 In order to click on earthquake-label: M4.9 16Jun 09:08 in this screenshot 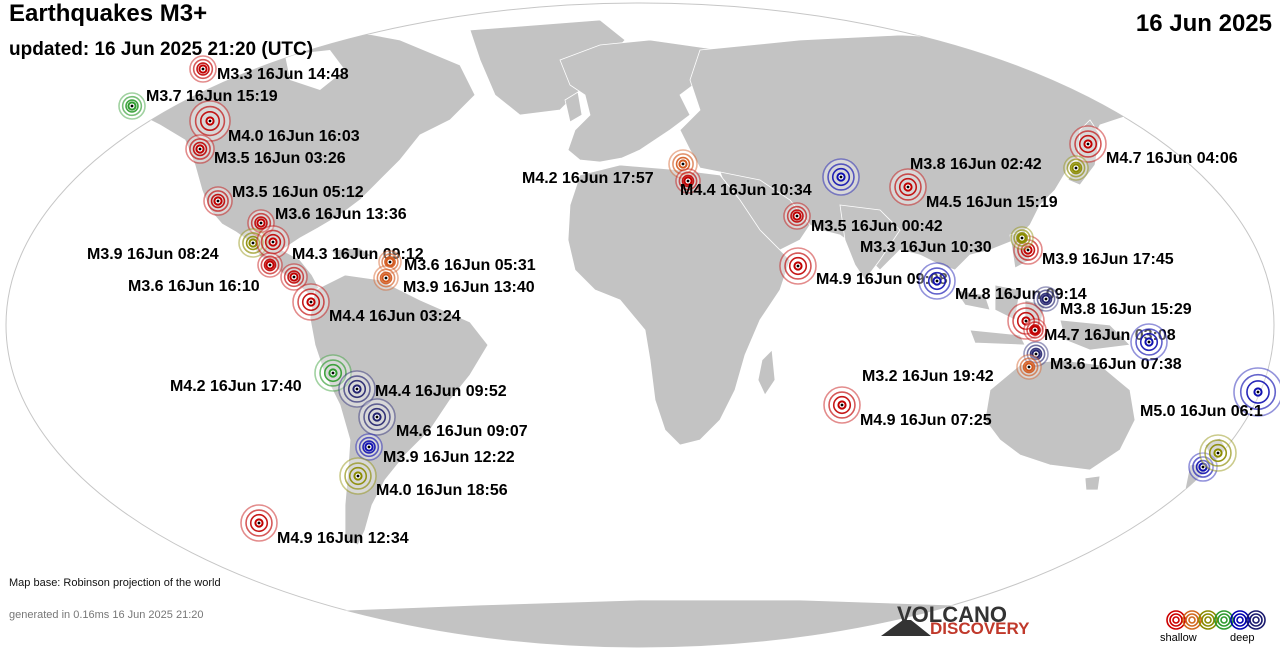, I will do `click(882, 279)`.